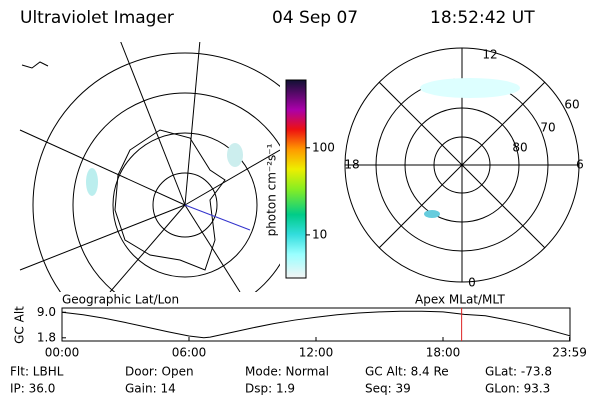 Image resolution: width=600 pixels, height=400 pixels. I want to click on lat-label: 70, so click(547, 128).